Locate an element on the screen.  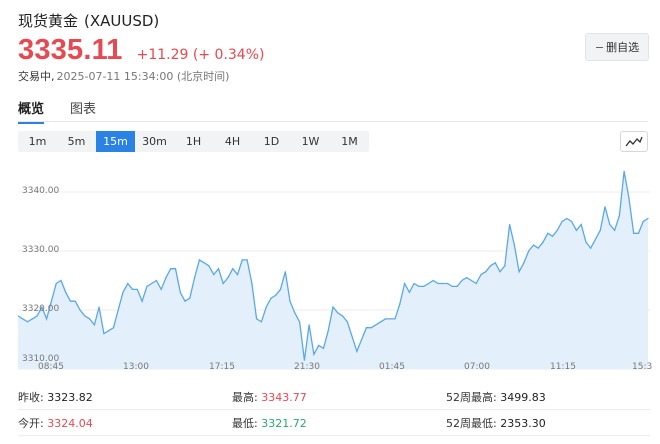
instrument-name: 现货黄金 is located at coordinates (48, 21).